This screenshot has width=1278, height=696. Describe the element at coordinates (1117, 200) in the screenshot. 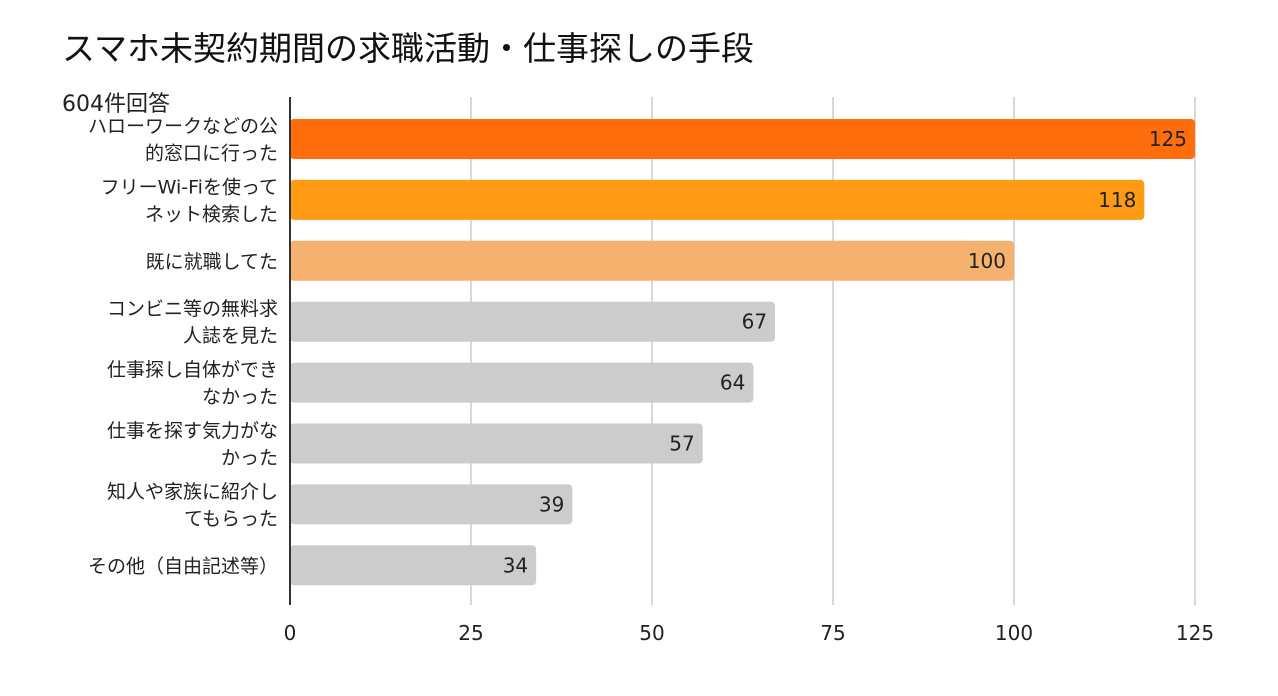

I see `data-label: 118` at that location.